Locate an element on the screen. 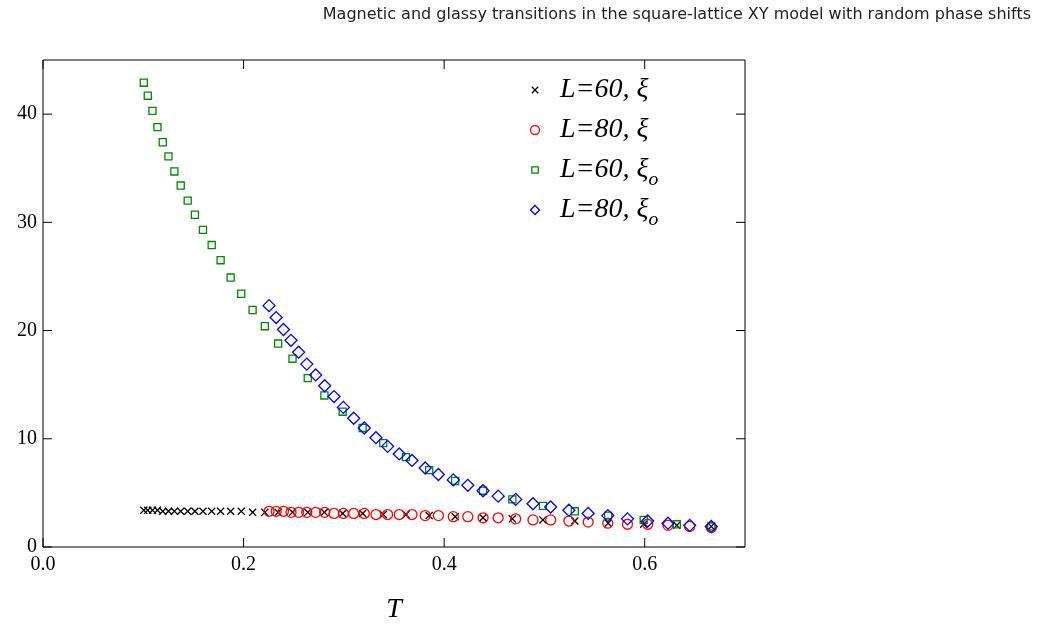 This screenshot has width=1045, height=630. legend-label: L=60, ξ is located at coordinates (604, 88).